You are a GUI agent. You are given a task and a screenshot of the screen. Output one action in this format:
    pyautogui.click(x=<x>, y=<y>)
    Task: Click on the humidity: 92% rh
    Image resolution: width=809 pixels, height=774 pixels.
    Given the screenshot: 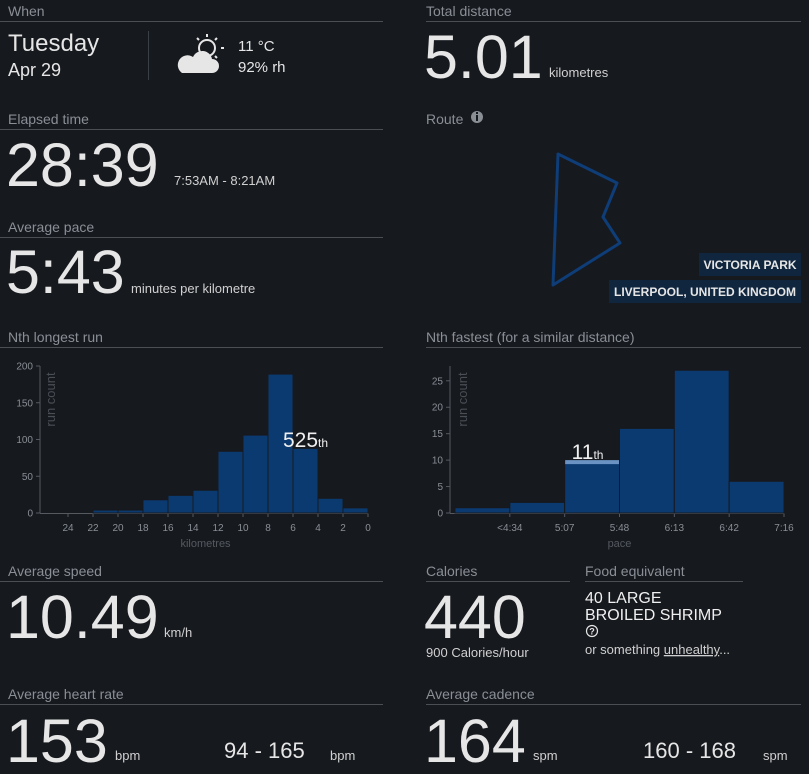 What is the action you would take?
    pyautogui.click(x=262, y=67)
    